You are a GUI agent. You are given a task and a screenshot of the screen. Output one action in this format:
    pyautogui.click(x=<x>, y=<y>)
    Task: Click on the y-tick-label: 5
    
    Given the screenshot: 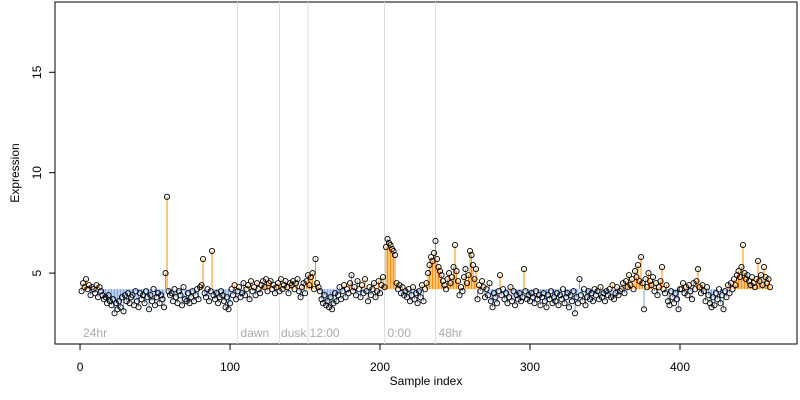 What is the action you would take?
    pyautogui.click(x=37, y=272)
    